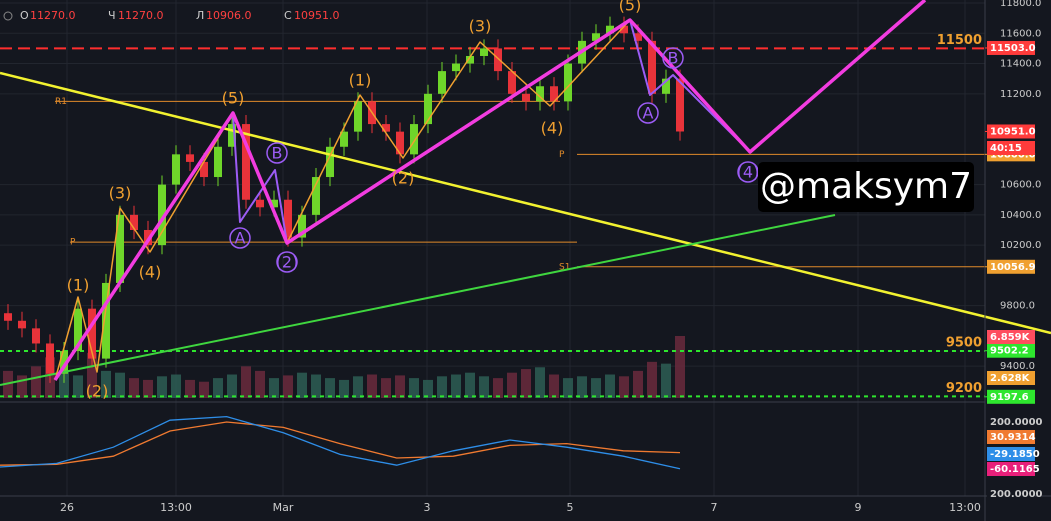 This screenshot has height=521, width=1051. What do you see at coordinates (630, 7) in the screenshot?
I see `wave-label: (5)` at bounding box center [630, 7].